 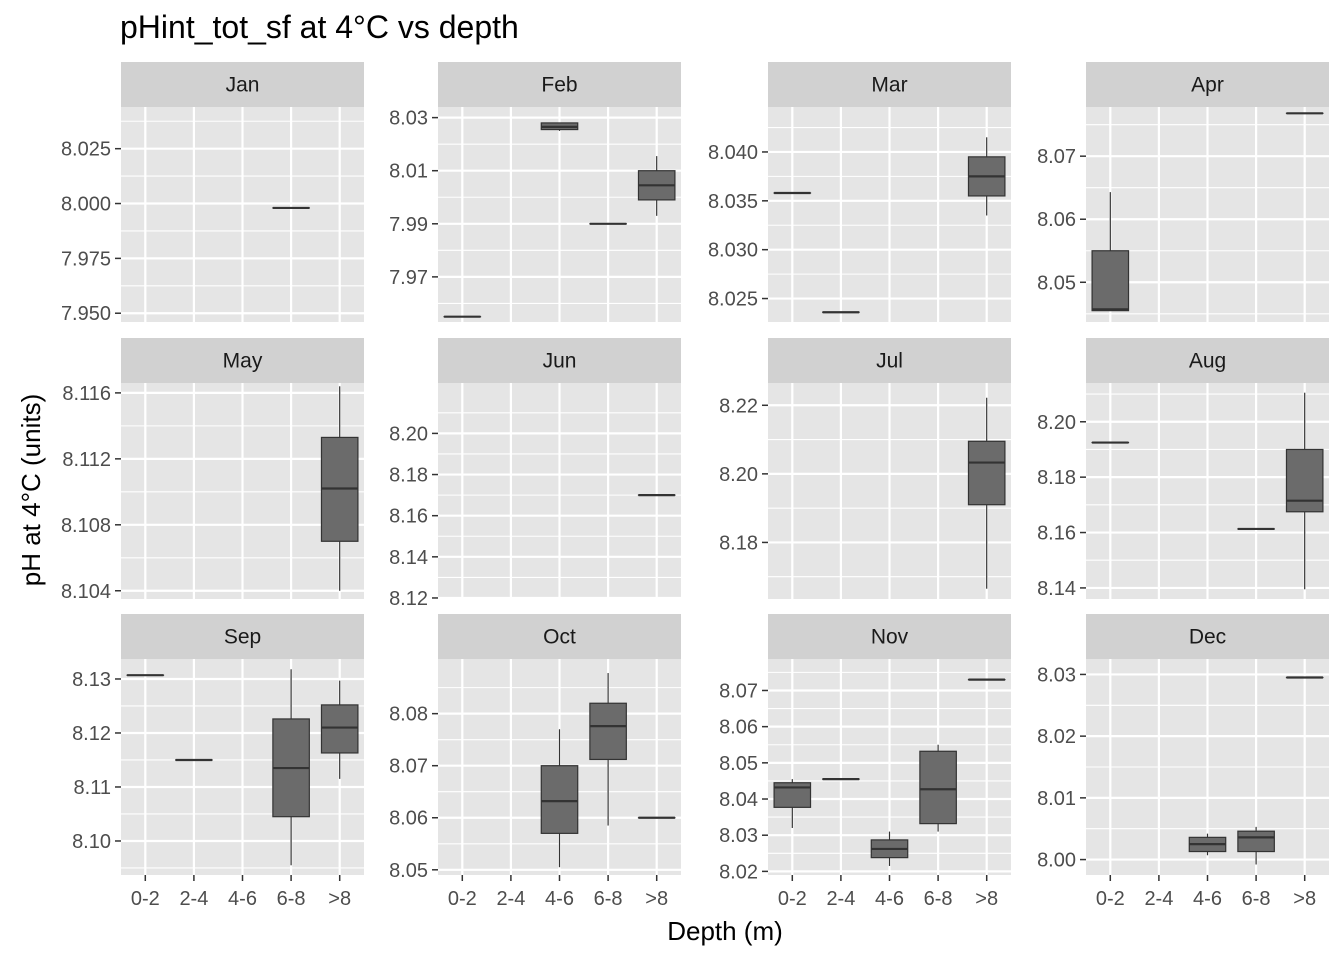 I want to click on chart-title: pHint_tot_sf at 4°C vs depth, so click(x=319, y=27).